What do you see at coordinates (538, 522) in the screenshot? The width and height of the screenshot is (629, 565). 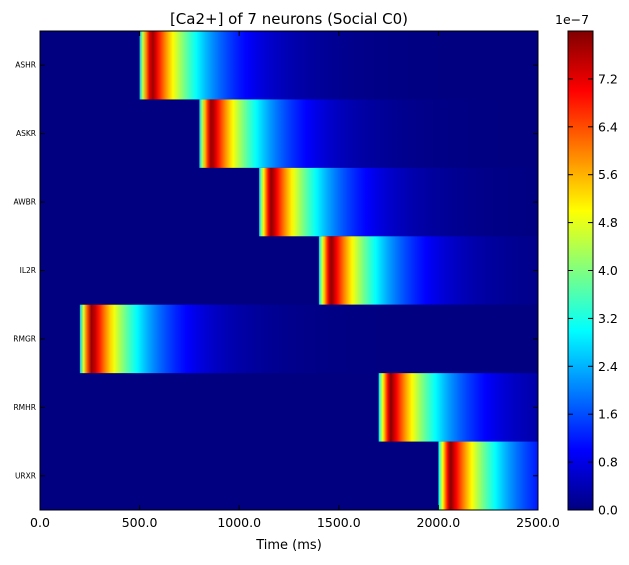 I see `x-tick-label: 2500.0` at bounding box center [538, 522].